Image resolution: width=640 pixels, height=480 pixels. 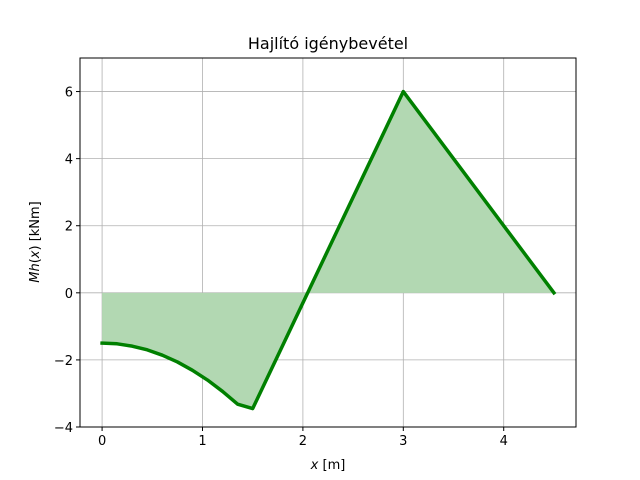 I want to click on x-tick-label: 0, so click(x=102, y=441).